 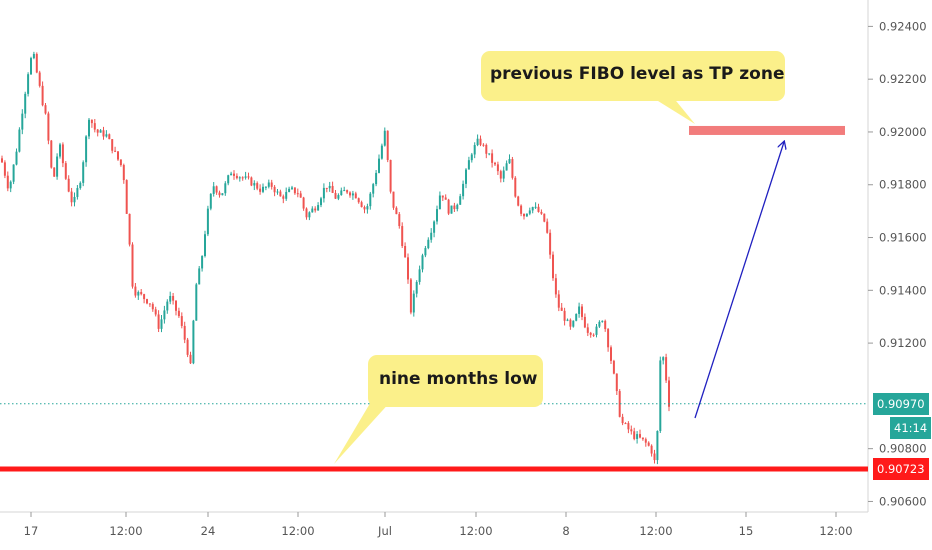 What do you see at coordinates (903, 26) in the screenshot?
I see `price-tick-label: 0.92400` at bounding box center [903, 26].